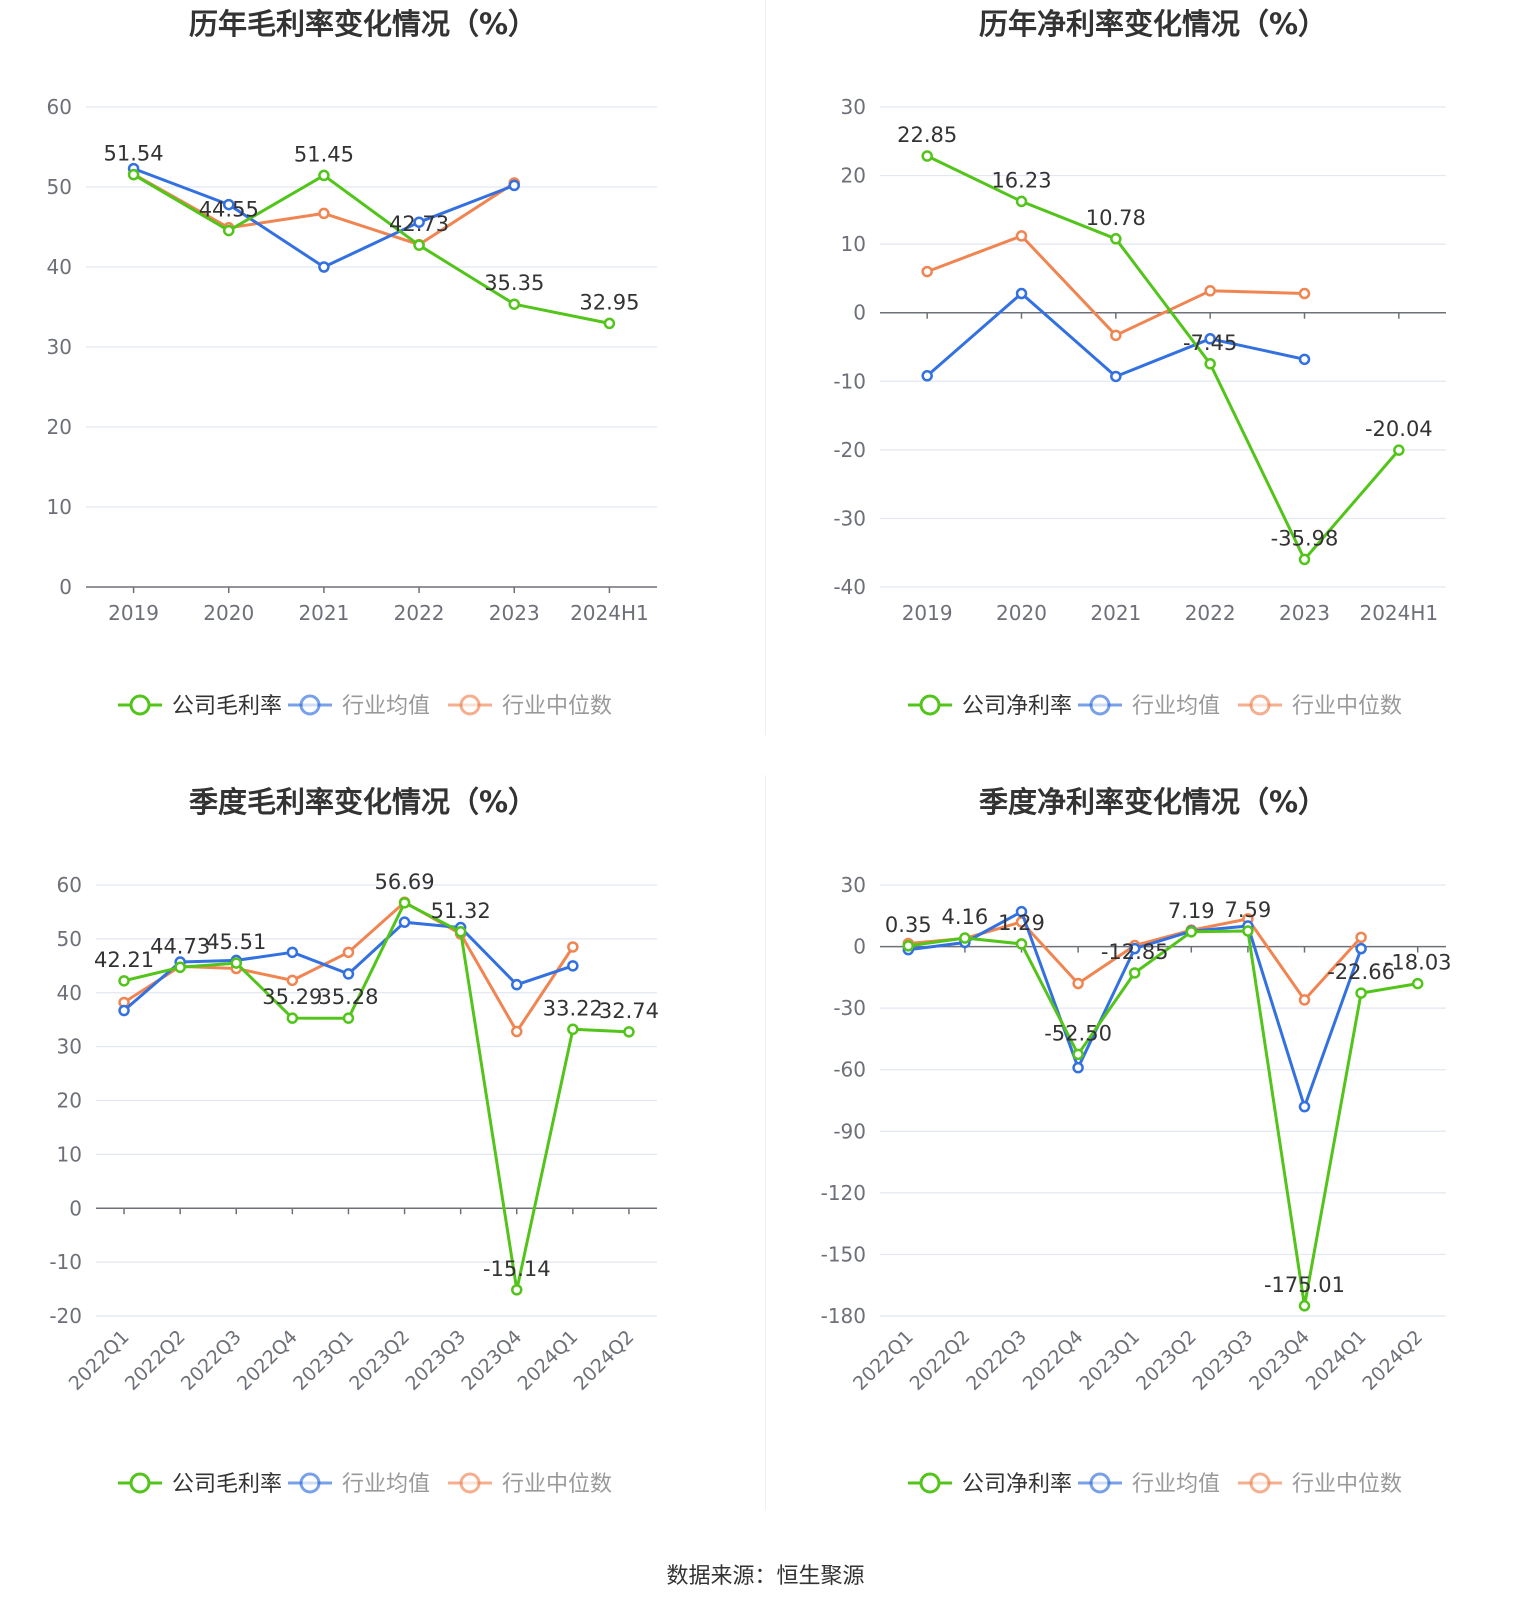 The height and width of the screenshot is (1603, 1531). Describe the element at coordinates (1115, 285) in the screenshot. I see `series-line-median` at that location.